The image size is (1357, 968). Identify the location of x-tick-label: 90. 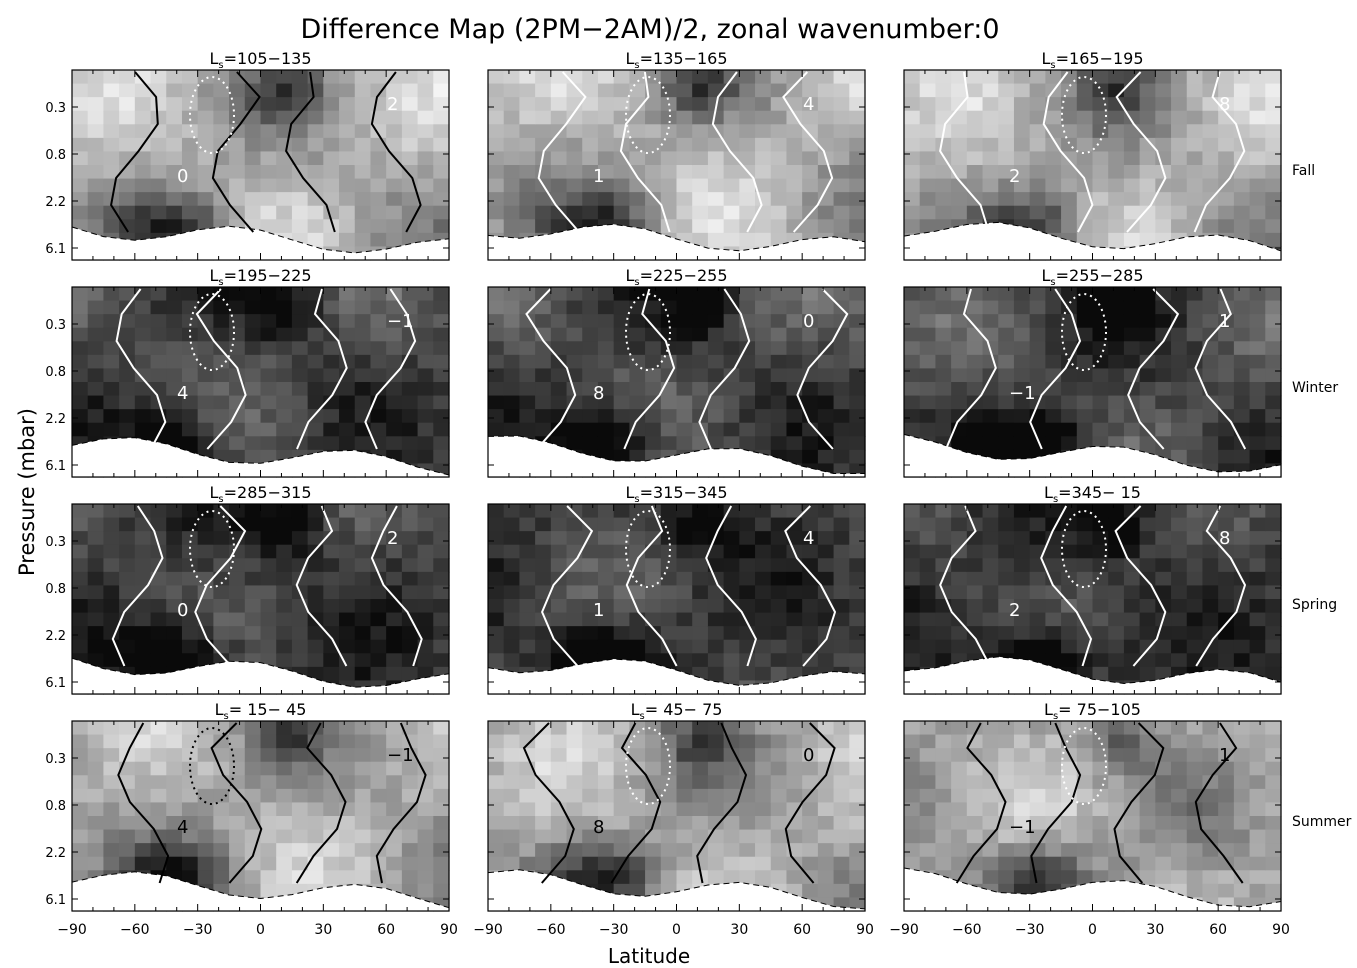
(449, 930).